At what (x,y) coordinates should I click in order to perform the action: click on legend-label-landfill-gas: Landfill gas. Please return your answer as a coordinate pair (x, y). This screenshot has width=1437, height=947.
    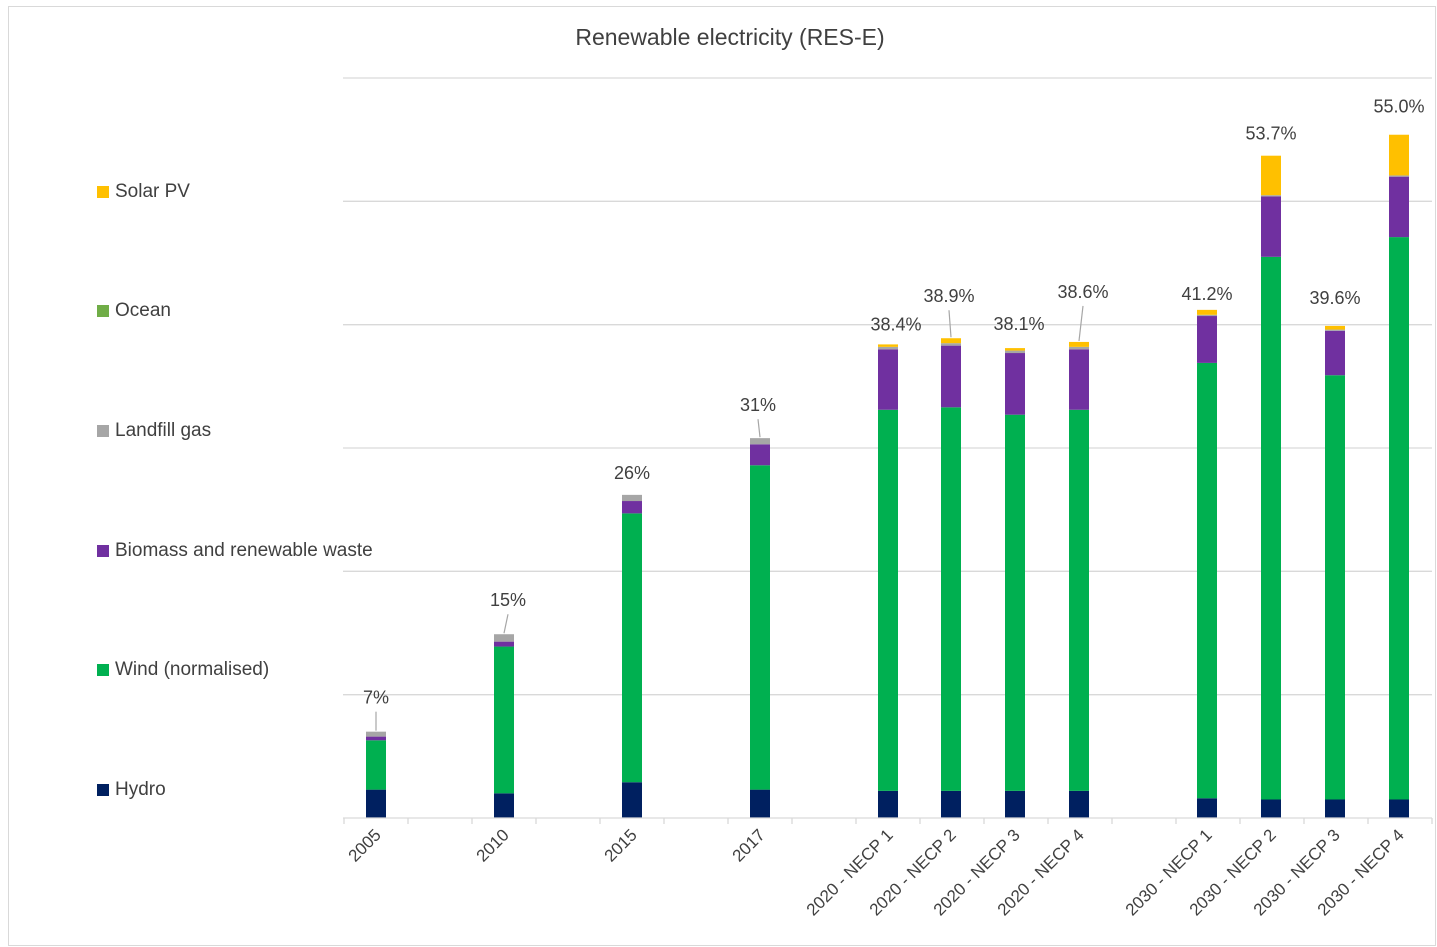
    Looking at the image, I should click on (163, 430).